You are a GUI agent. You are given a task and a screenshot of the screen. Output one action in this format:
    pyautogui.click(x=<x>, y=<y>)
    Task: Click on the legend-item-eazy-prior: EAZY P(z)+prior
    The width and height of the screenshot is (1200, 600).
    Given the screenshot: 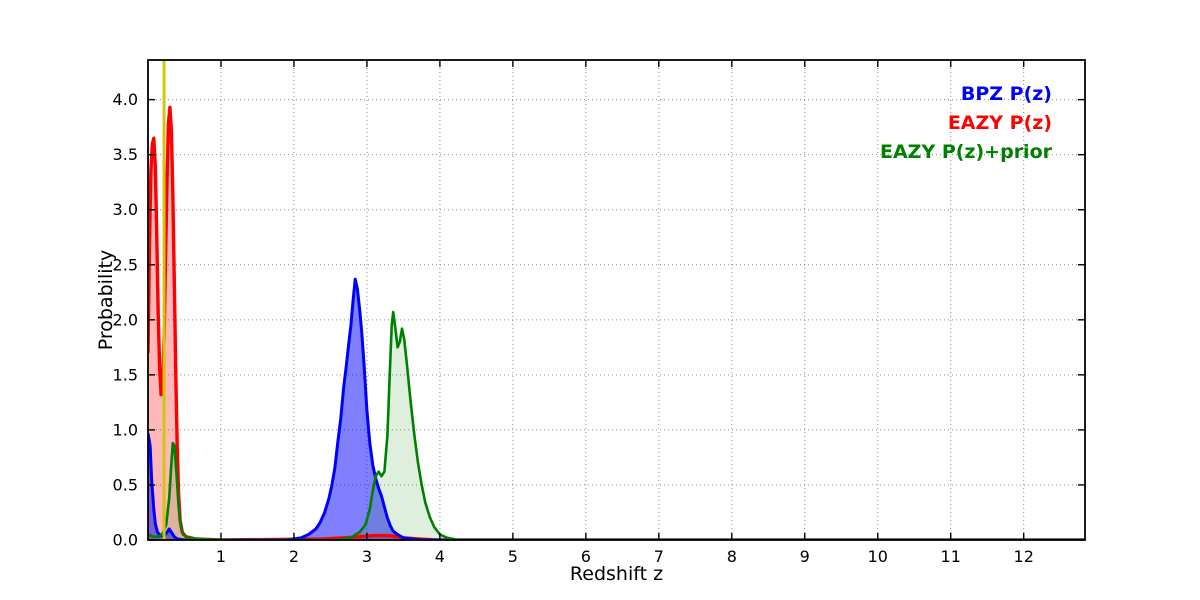 What is the action you would take?
    pyautogui.click(x=965, y=152)
    